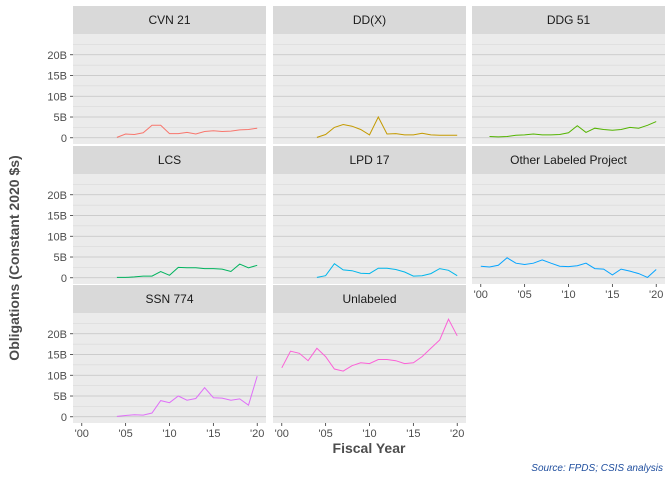 This screenshot has width=672, height=485. Describe the element at coordinates (187, 270) in the screenshot. I see `series-line-lcs` at that location.